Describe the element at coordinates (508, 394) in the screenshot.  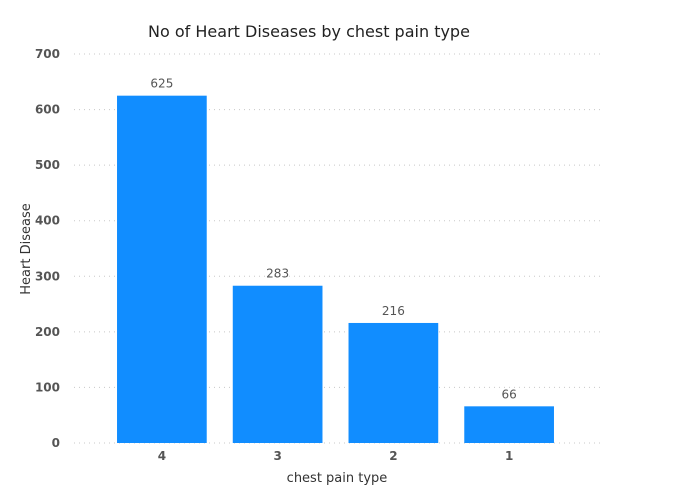
I see `data-label-1: 66` at that location.